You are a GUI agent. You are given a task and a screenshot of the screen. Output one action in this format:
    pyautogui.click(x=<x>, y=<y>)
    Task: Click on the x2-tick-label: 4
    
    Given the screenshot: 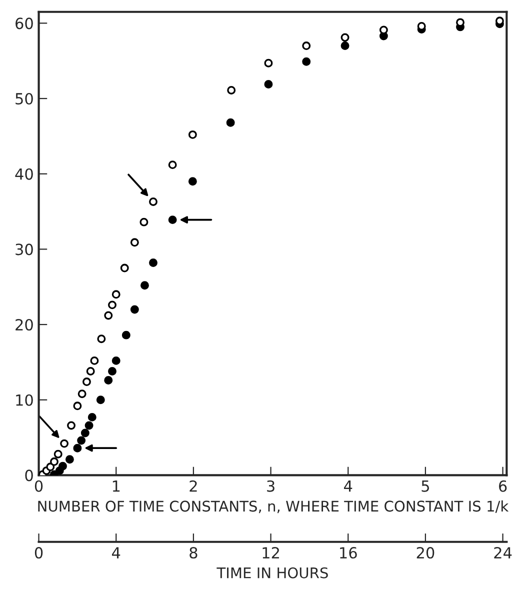 What is the action you would take?
    pyautogui.click(x=116, y=552)
    